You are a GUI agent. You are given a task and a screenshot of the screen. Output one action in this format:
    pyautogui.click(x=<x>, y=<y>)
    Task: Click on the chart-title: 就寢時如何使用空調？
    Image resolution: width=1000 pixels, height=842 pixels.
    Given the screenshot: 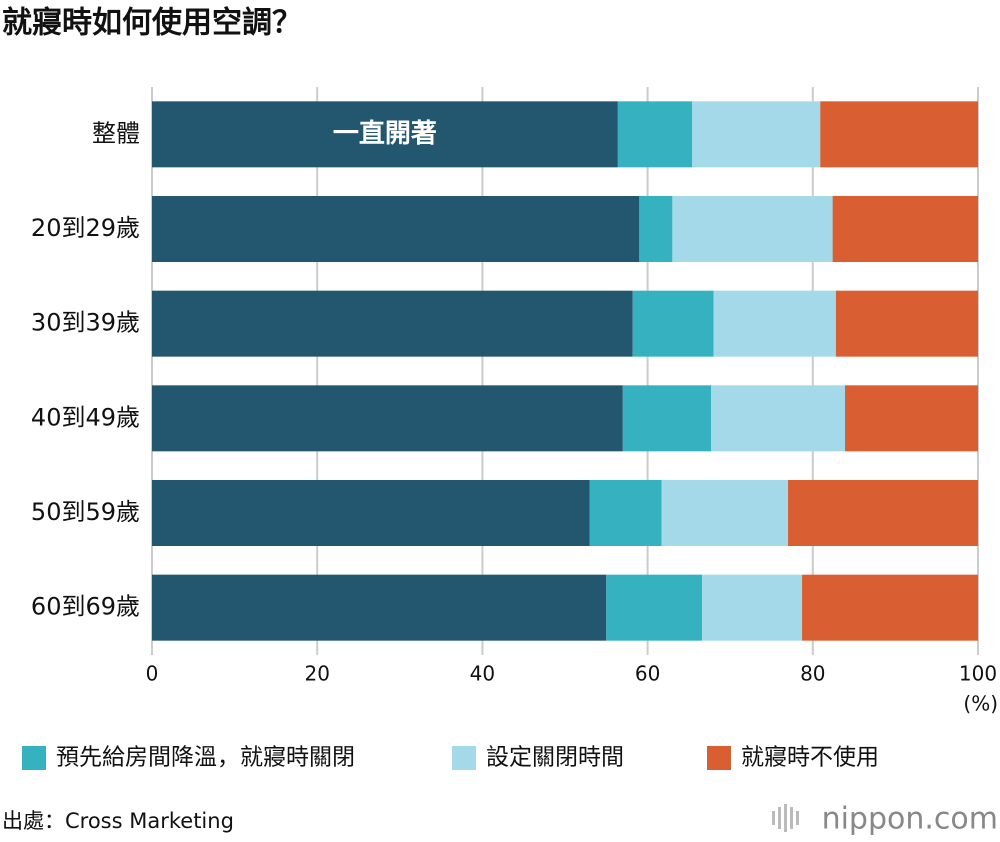 What is the action you would take?
    pyautogui.click(x=152, y=23)
    